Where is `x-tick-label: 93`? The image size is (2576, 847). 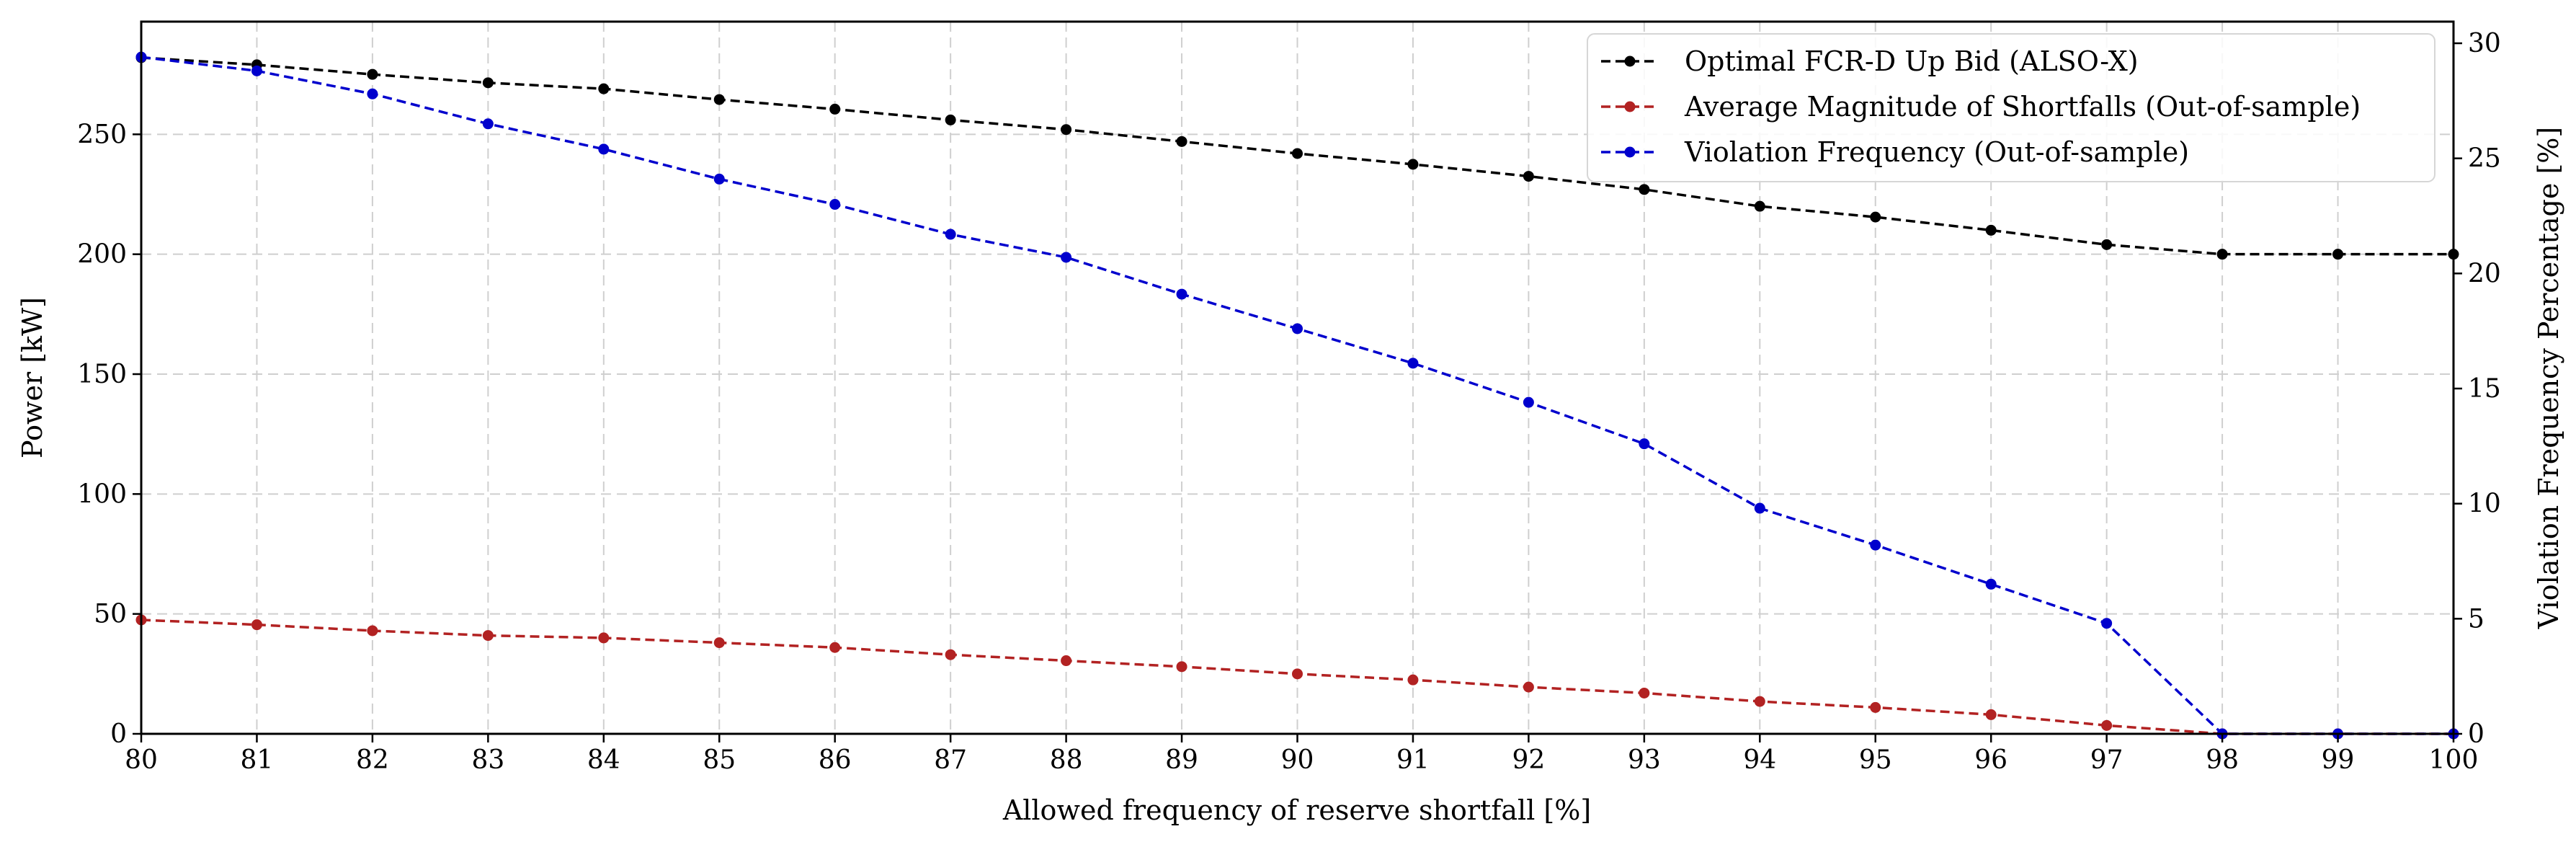
x-tick-label: 93 is located at coordinates (1644, 760).